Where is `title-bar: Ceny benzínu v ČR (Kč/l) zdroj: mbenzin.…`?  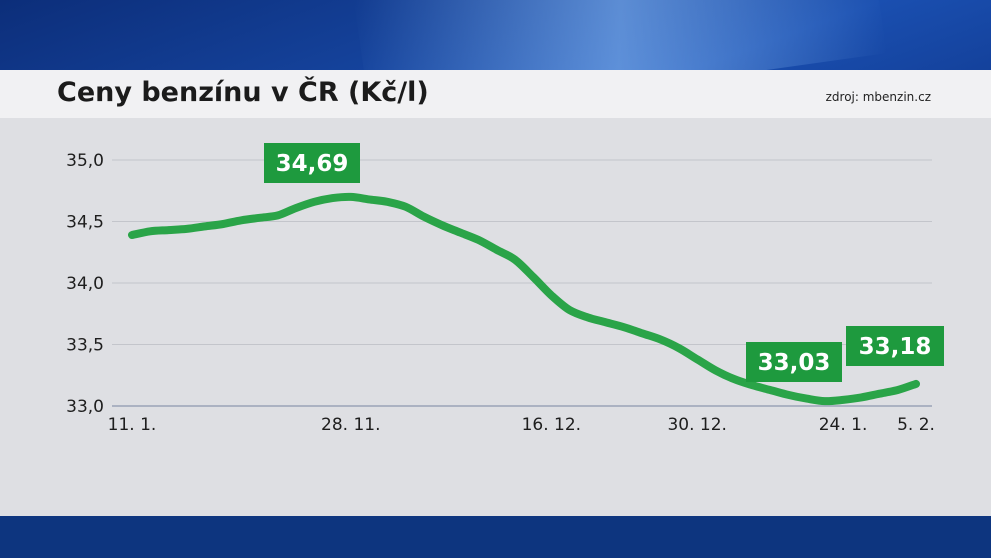 title-bar: Ceny benzínu v ČR (Kč/l) zdroj: mbenzin.… is located at coordinates (495, 94).